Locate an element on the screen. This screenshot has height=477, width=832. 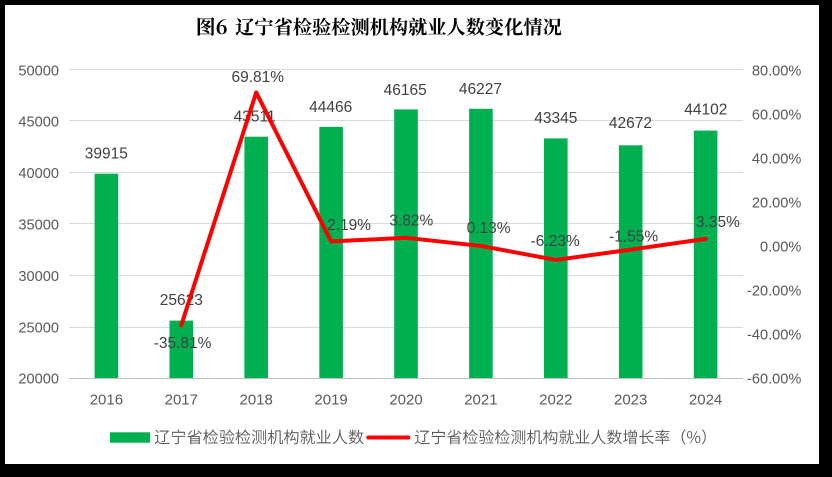
svg-text: 60.00% is located at coordinates (777, 115).